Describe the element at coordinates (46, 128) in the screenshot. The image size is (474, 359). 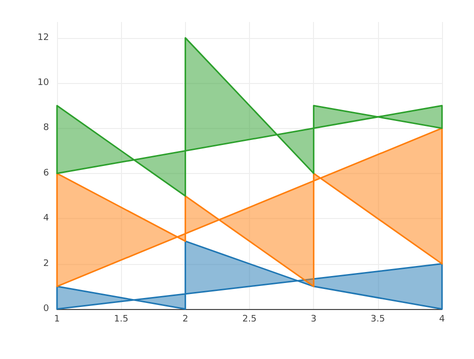
I see `y-tick-label: 8` at that location.